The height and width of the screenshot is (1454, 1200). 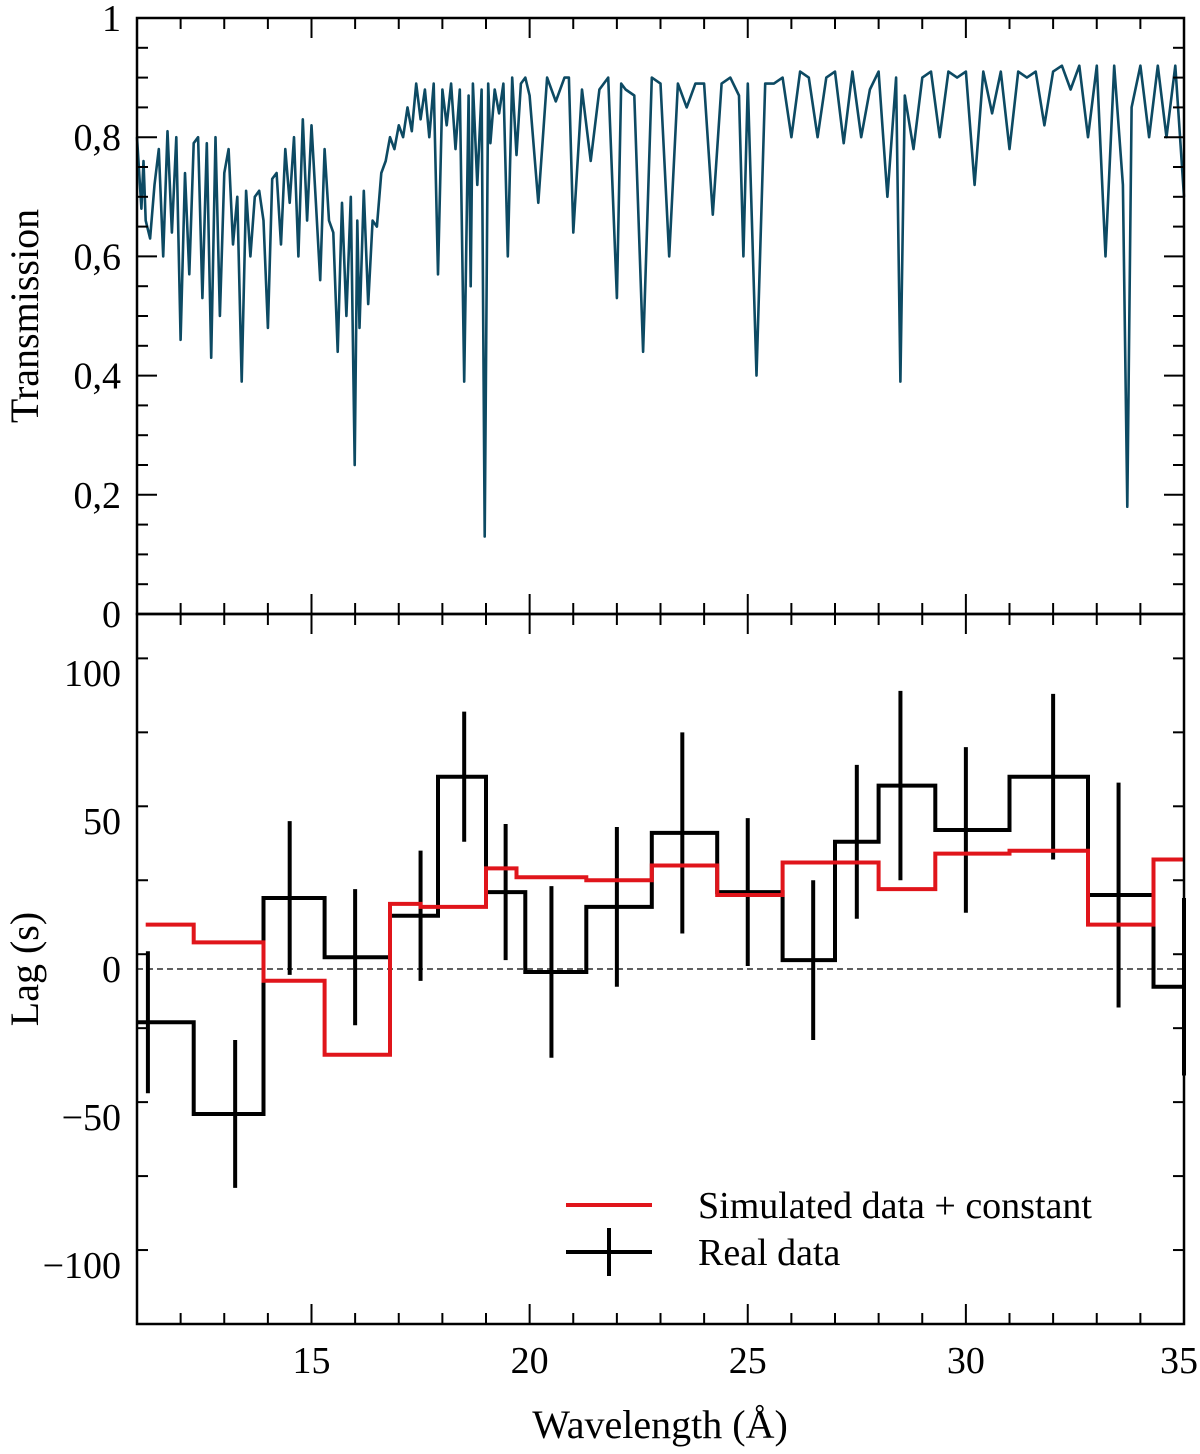 What do you see at coordinates (895, 1206) in the screenshot?
I see `legend-label-simulated: Simulated data + constant` at bounding box center [895, 1206].